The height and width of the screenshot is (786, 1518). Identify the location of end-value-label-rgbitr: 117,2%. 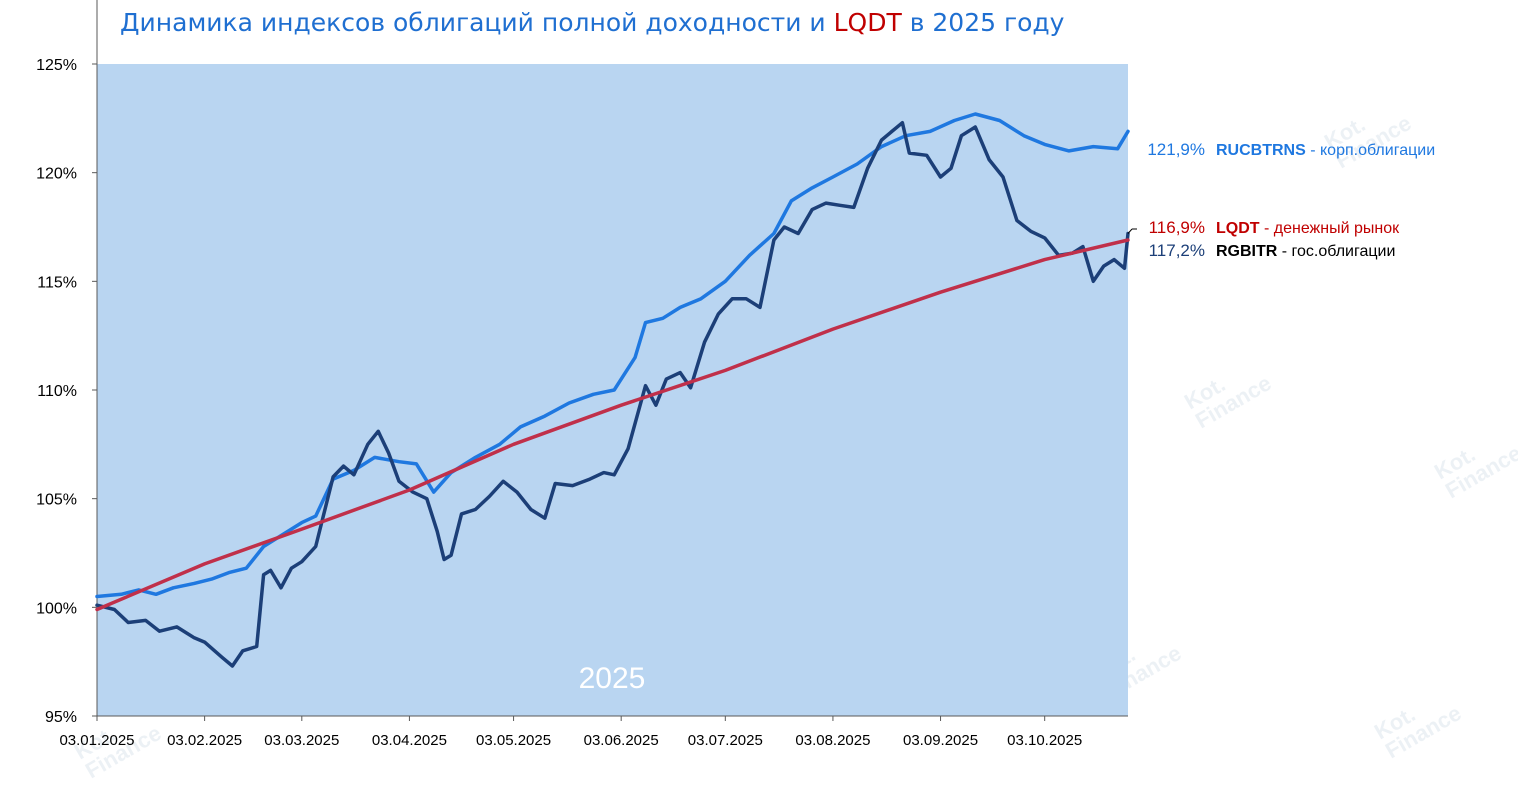
(1177, 250).